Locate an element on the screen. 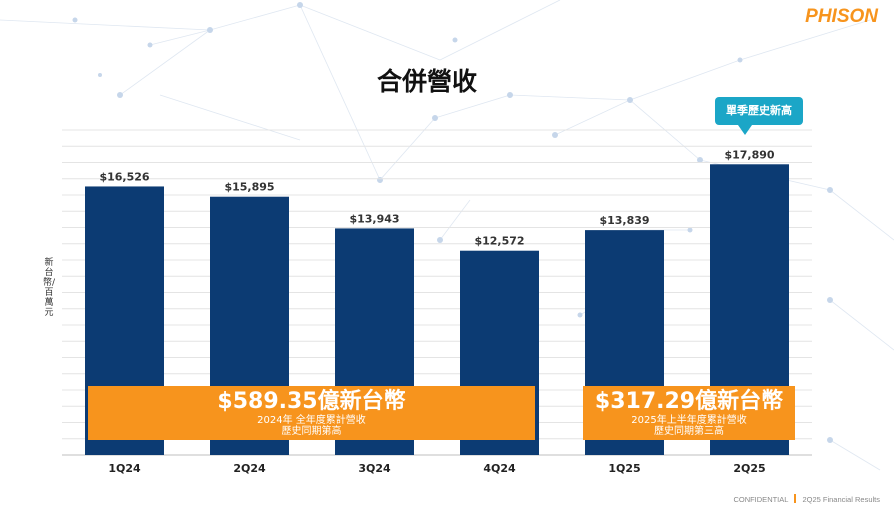 This screenshot has height=512, width=894. footer-separator is located at coordinates (795, 498).